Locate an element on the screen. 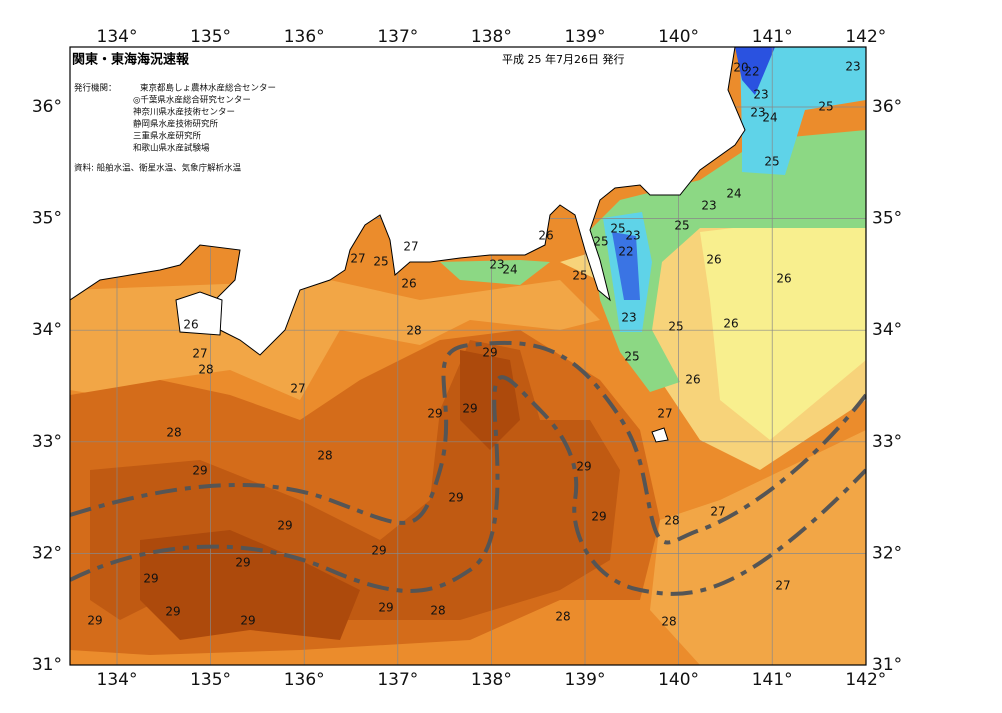  agency: 東京都島しょ農林水産総合センター is located at coordinates (208, 88).